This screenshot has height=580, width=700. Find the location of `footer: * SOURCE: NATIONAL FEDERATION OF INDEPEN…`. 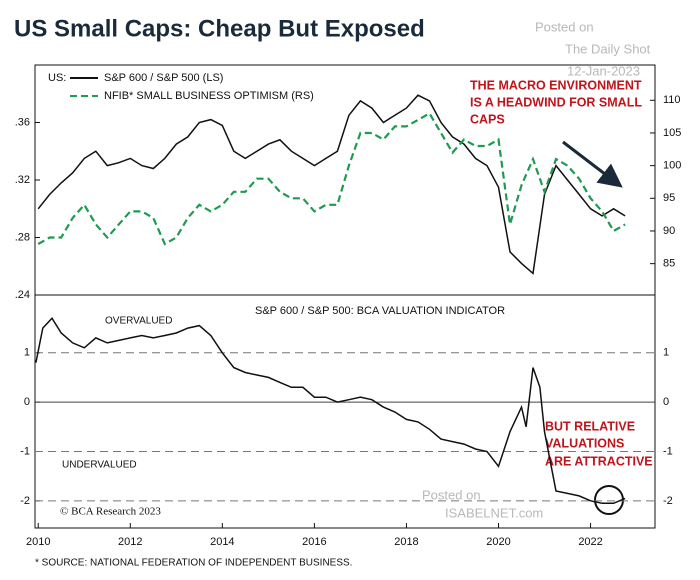

footer: * SOURCE: NATIONAL FEDERATION OF INDEPEN… is located at coordinates (193, 563).